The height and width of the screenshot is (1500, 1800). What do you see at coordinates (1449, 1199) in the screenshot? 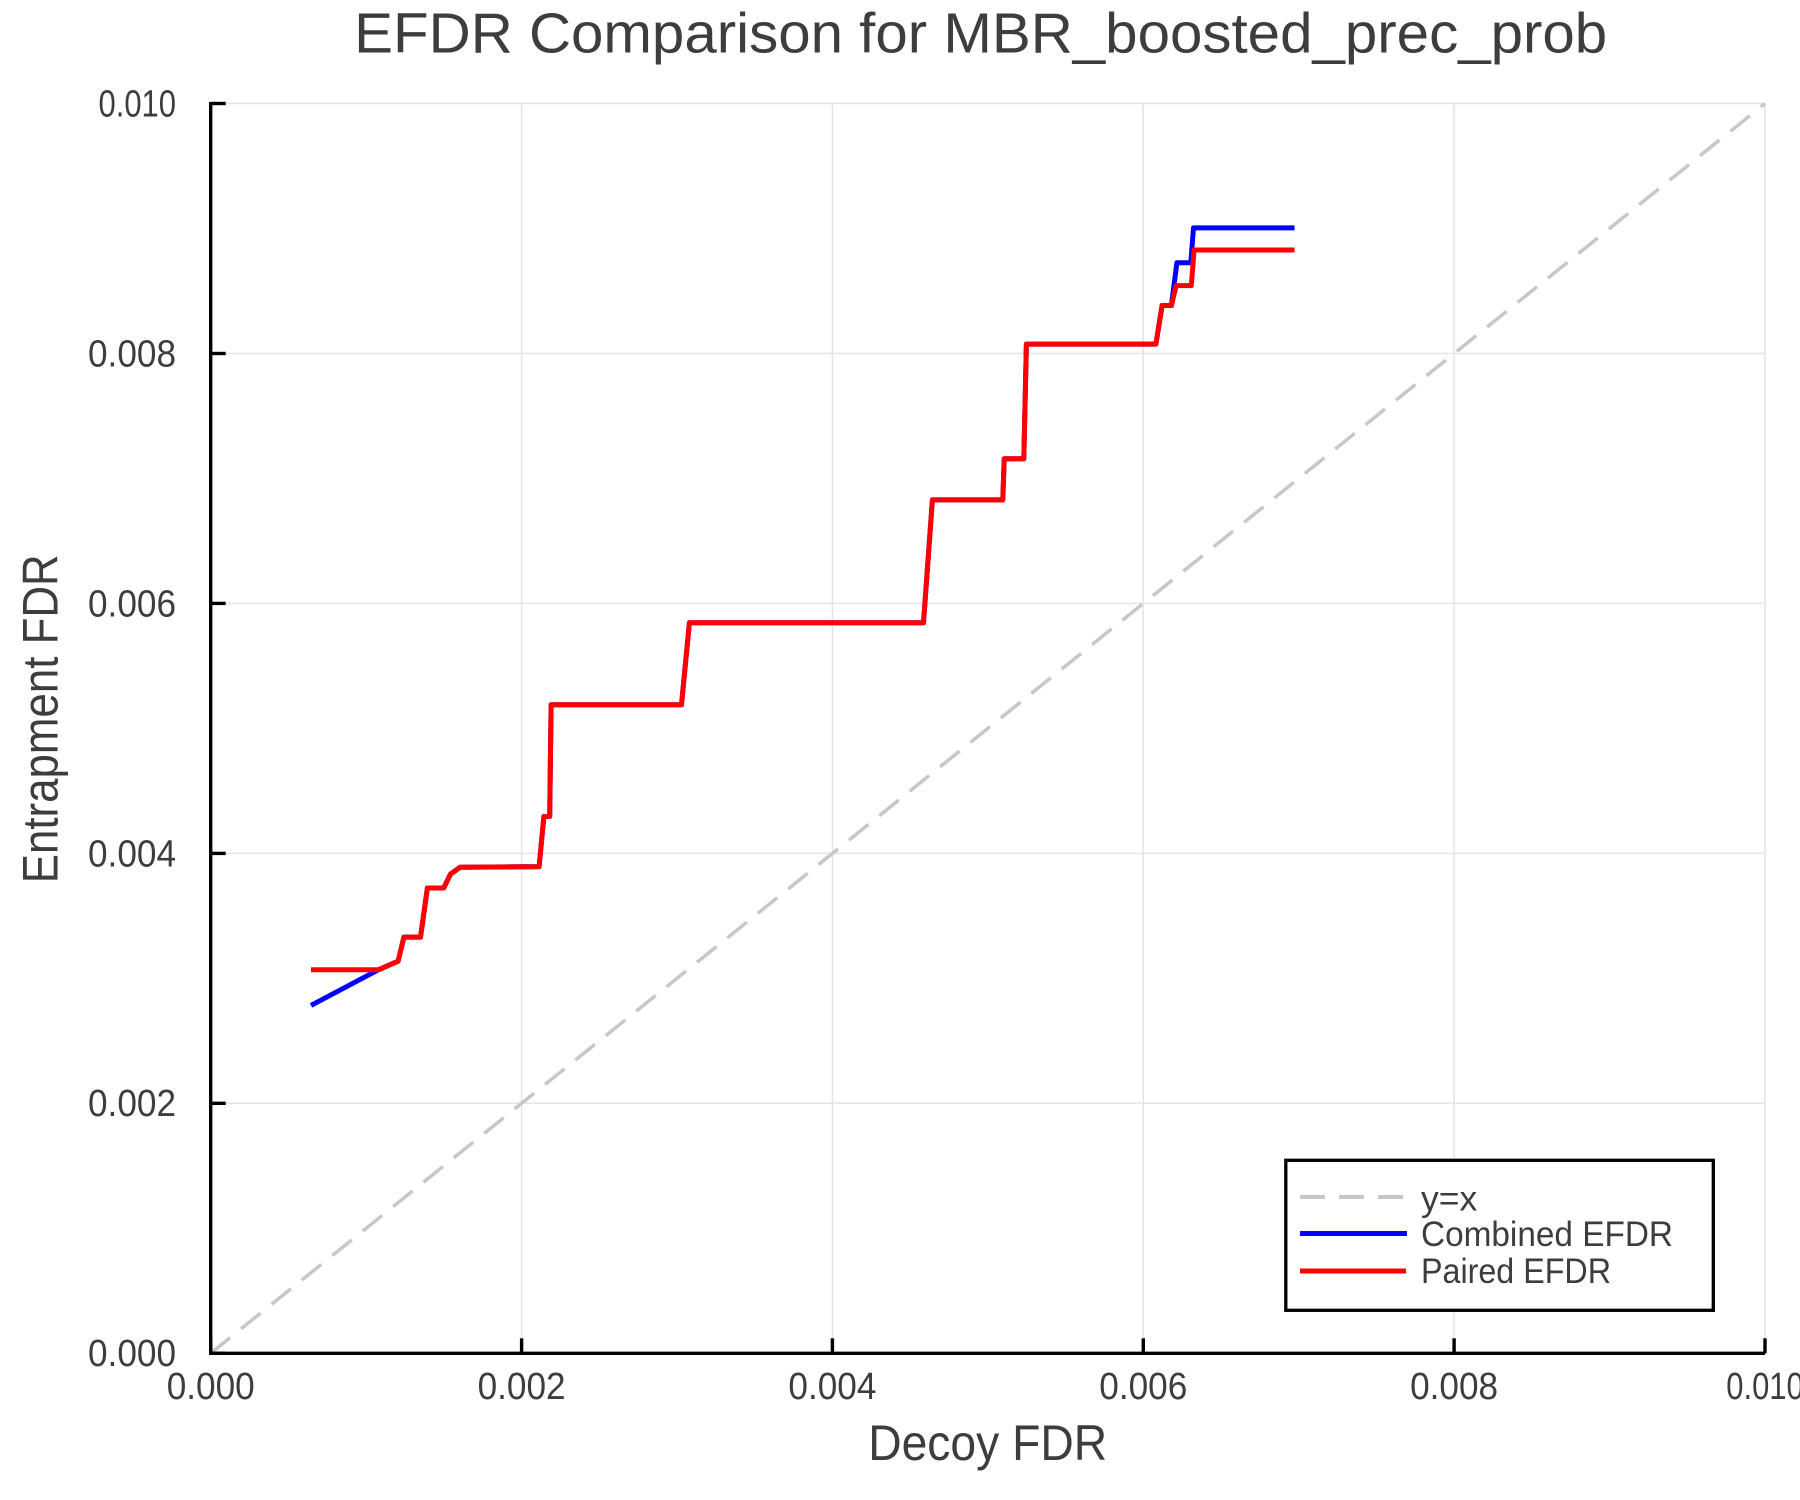
I see `svg-text: y=x` at bounding box center [1449, 1199].